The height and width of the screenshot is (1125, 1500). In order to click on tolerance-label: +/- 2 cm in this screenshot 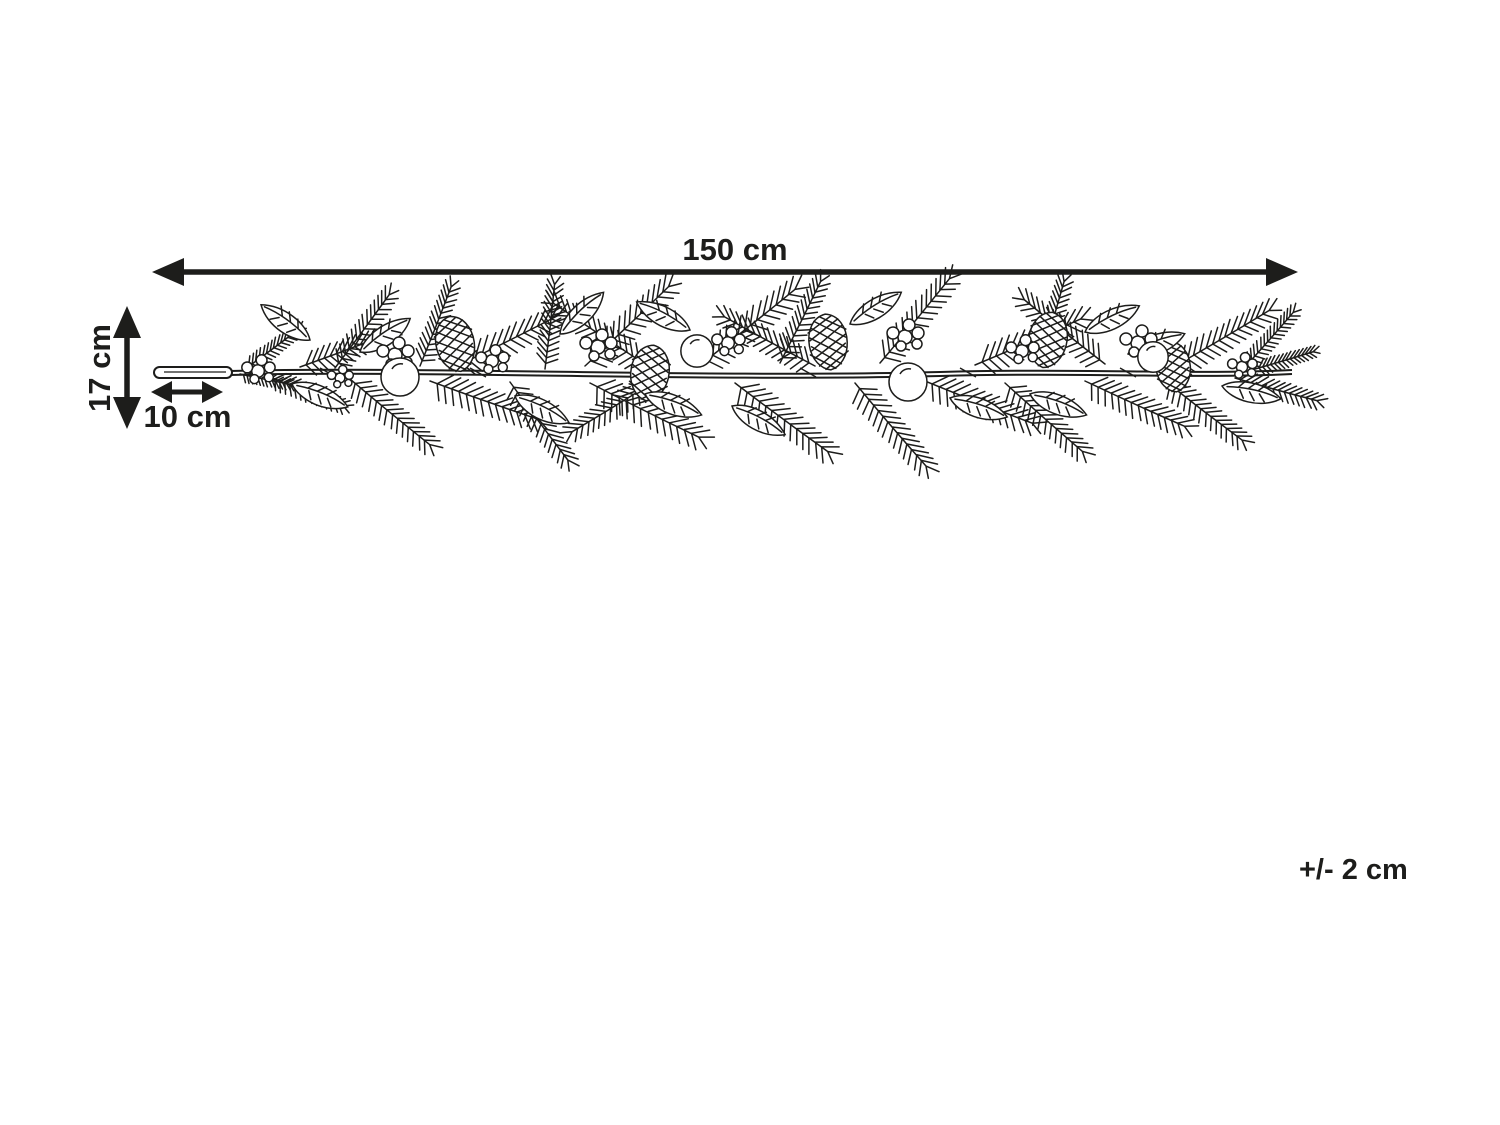, I will do `click(1353, 870)`.